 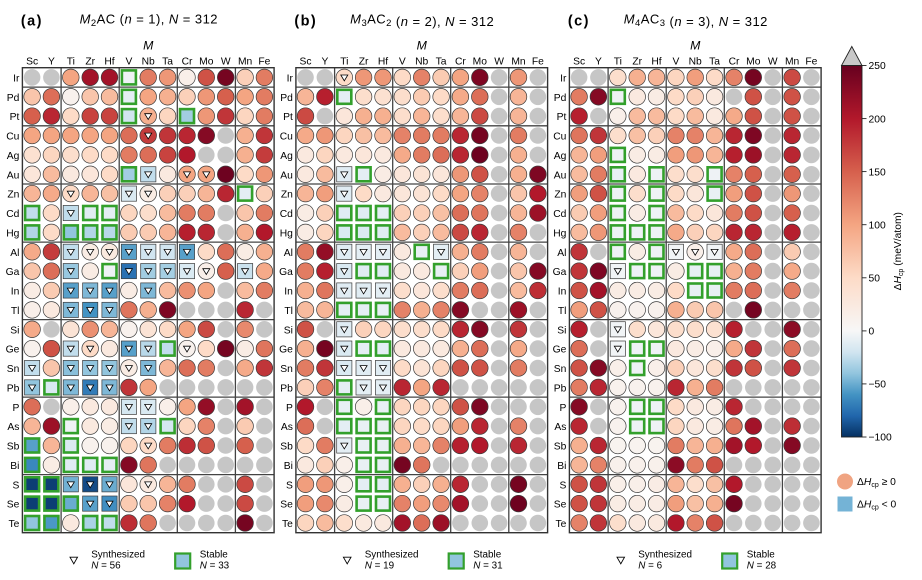 What do you see at coordinates (877, 225) in the screenshot?
I see `svg-text: 100` at bounding box center [877, 225].